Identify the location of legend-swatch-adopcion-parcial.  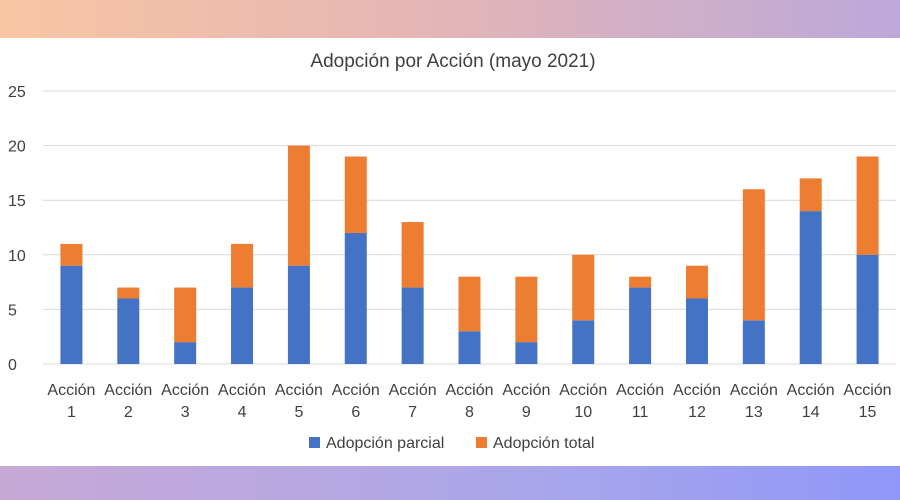
(314, 442).